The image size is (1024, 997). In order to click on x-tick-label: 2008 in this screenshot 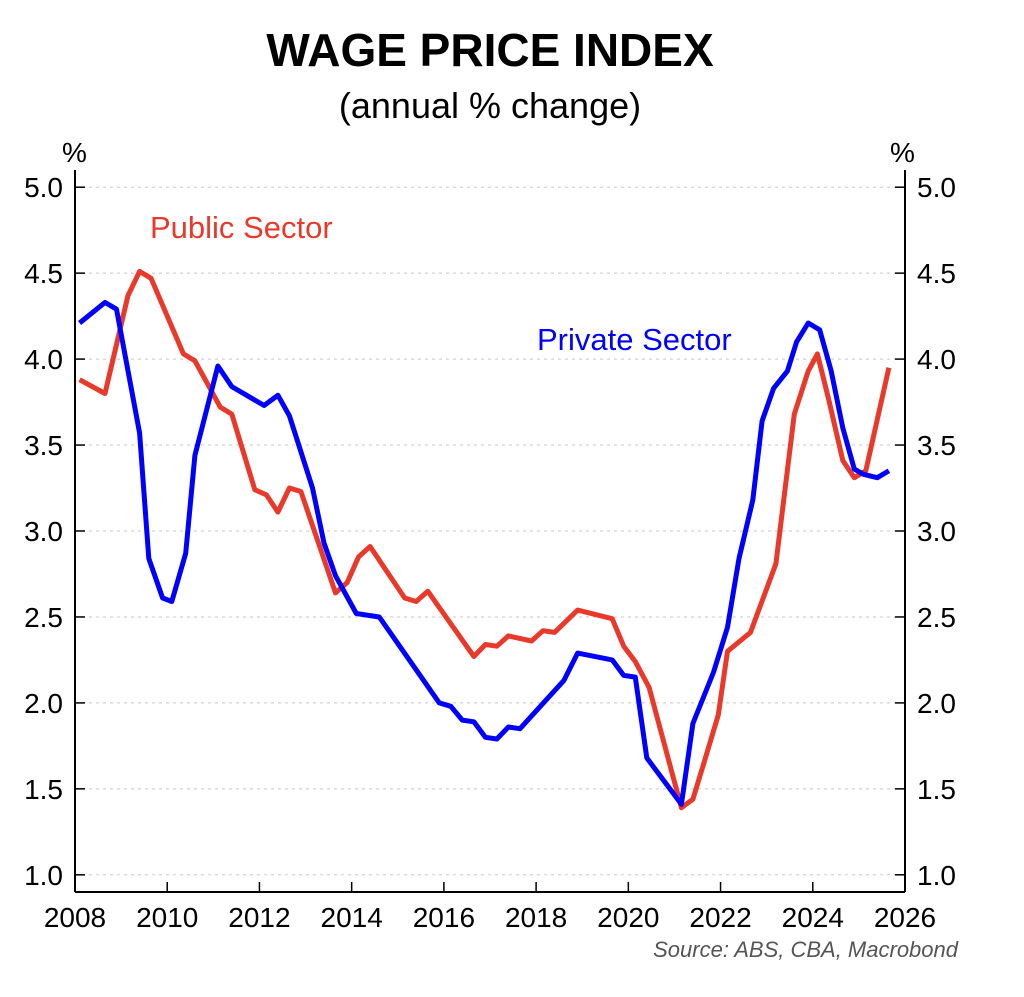, I will do `click(75, 917)`.